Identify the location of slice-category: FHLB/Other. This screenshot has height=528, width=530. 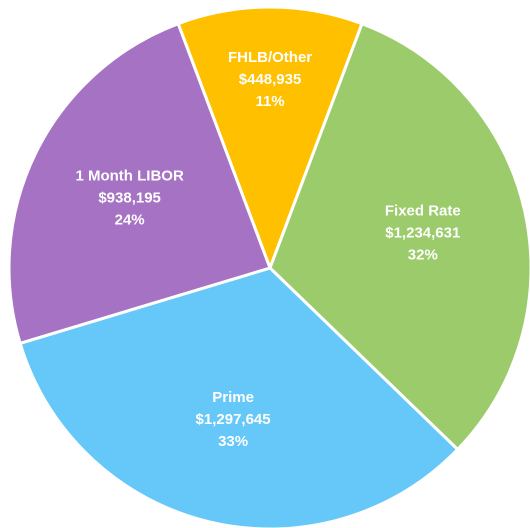
(270, 57).